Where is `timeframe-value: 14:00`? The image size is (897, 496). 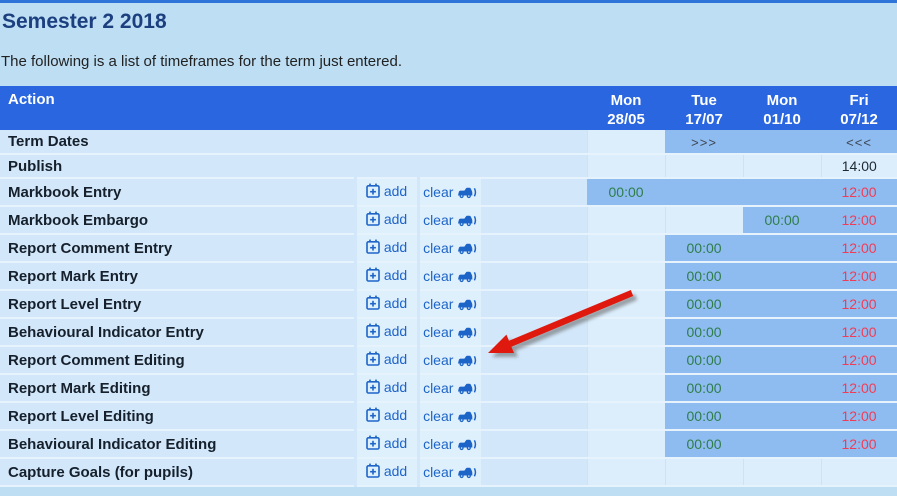 timeframe-value: 14:00 is located at coordinates (859, 166).